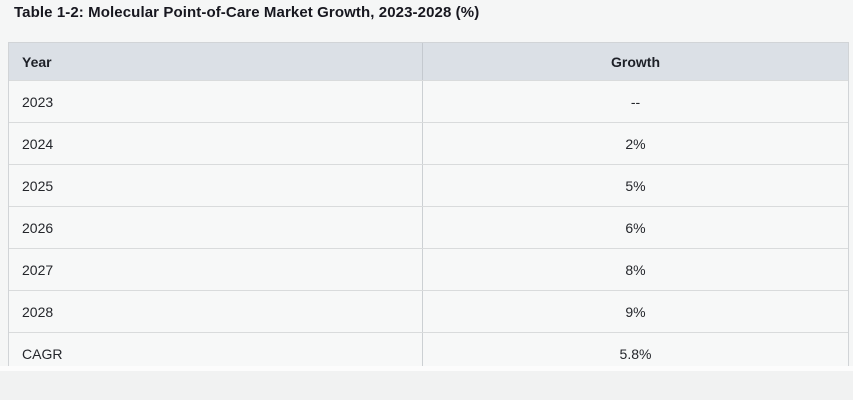 Image resolution: width=865 pixels, height=412 pixels. I want to click on table-row: 2027 8%, so click(428, 269).